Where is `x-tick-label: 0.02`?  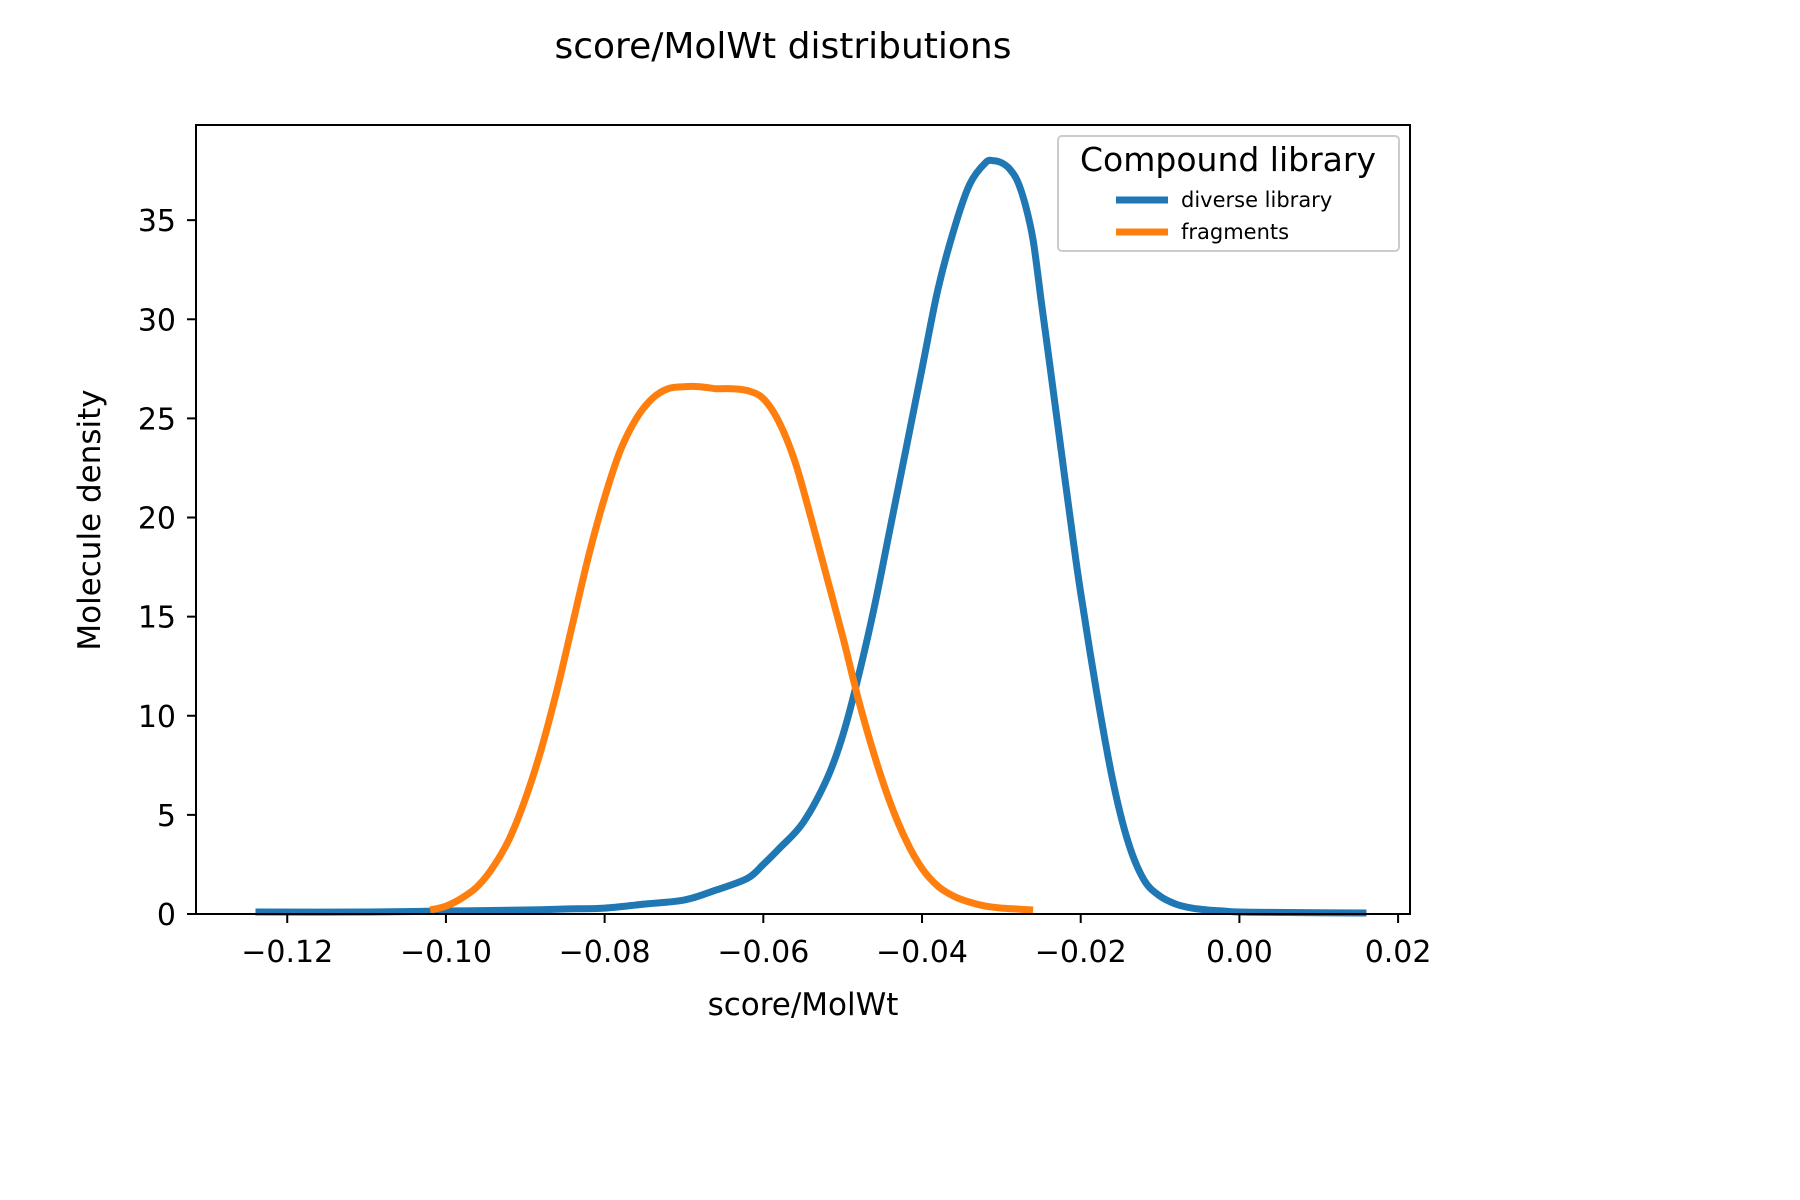 x-tick-label: 0.02 is located at coordinates (1398, 952).